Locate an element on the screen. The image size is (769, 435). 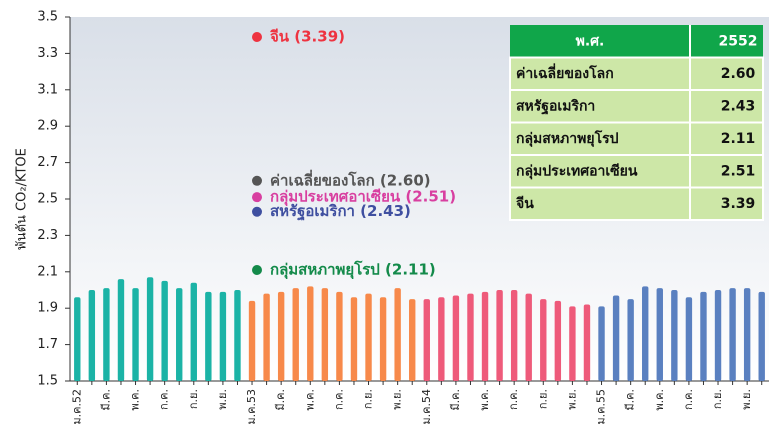
table-cell: 2.43 is located at coordinates (738, 106).